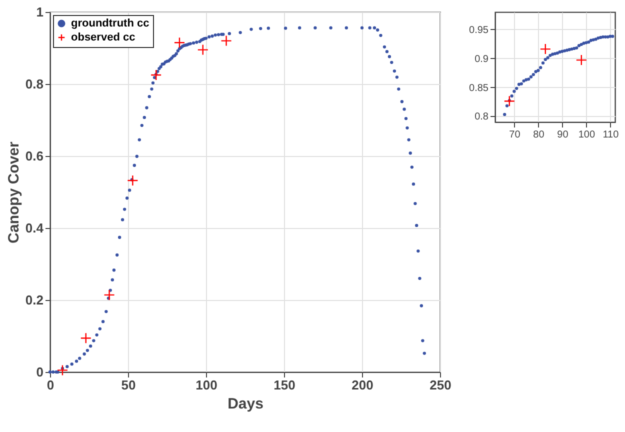 This screenshot has width=625, height=432. What do you see at coordinates (479, 30) in the screenshot?
I see `y-tick-label: 0.95` at bounding box center [479, 30].